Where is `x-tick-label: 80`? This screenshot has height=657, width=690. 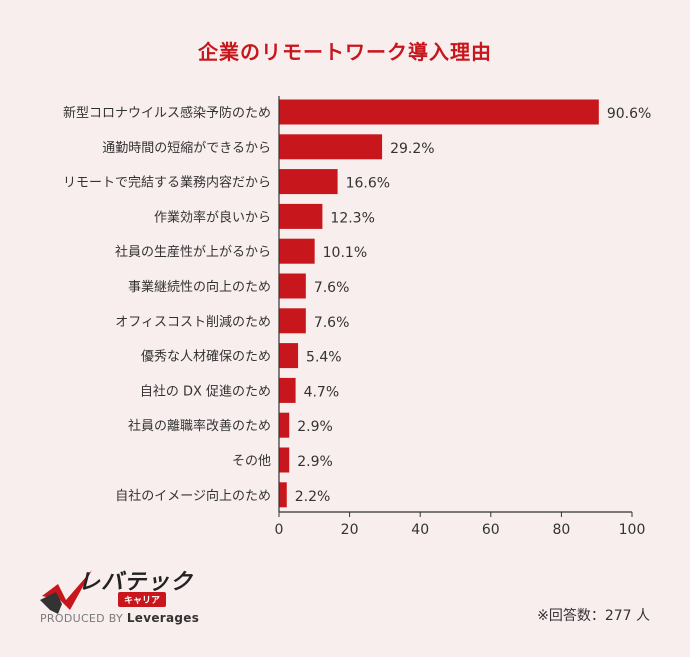 x-tick-label: 80 is located at coordinates (561, 530).